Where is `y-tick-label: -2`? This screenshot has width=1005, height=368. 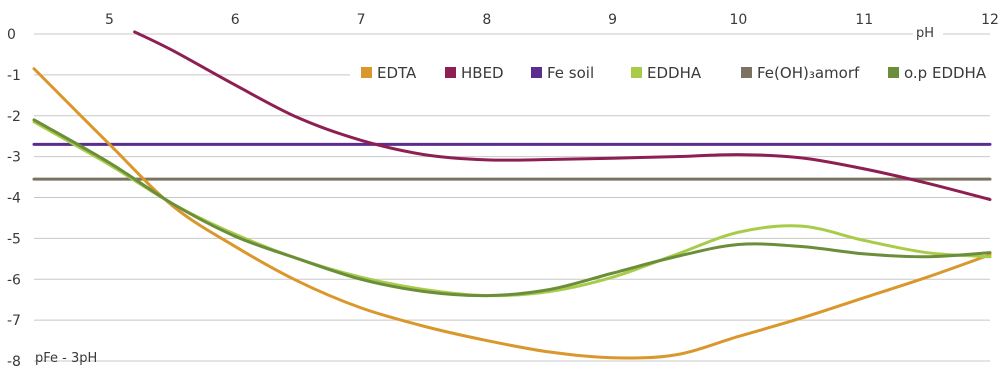 y-tick-label: -2 is located at coordinates (14, 117).